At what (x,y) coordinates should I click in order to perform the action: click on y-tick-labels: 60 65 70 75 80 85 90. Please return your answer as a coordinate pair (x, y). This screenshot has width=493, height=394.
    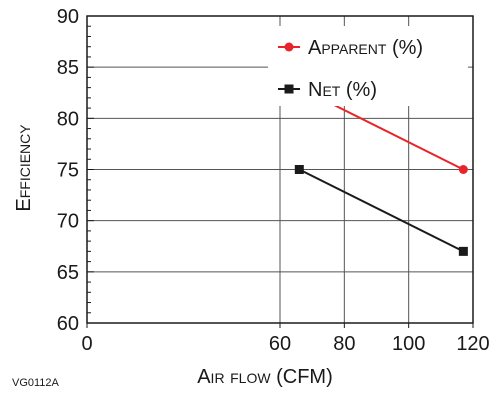
    Looking at the image, I should click on (68, 170).